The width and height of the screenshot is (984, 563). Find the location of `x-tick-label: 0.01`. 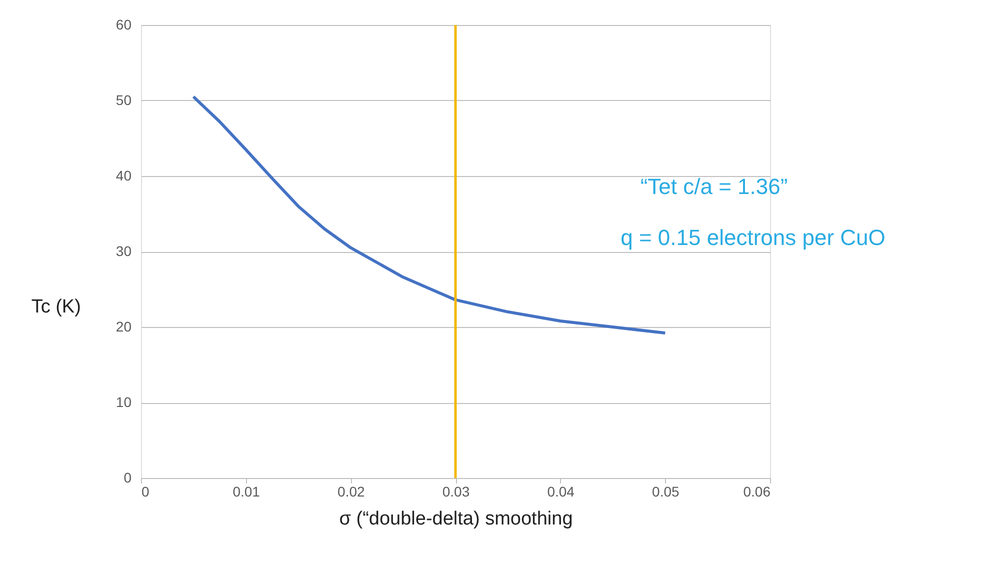

x-tick-label: 0.01 is located at coordinates (246, 492).